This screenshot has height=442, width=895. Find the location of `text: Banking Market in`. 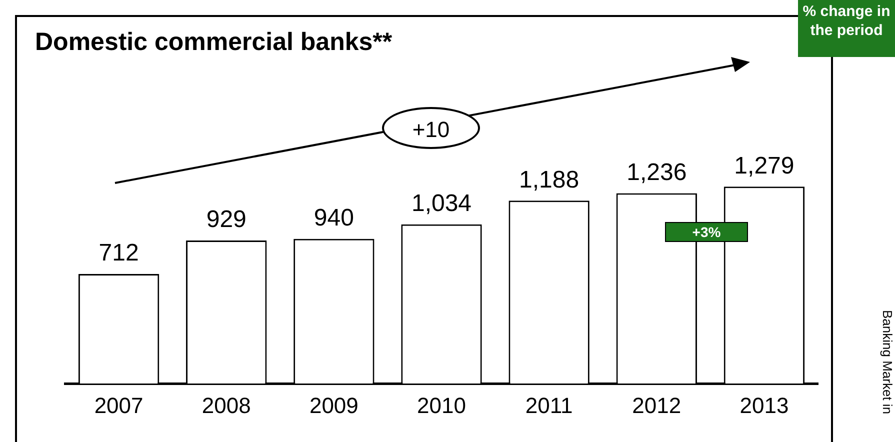

text: Banking Market in is located at coordinates (887, 362).